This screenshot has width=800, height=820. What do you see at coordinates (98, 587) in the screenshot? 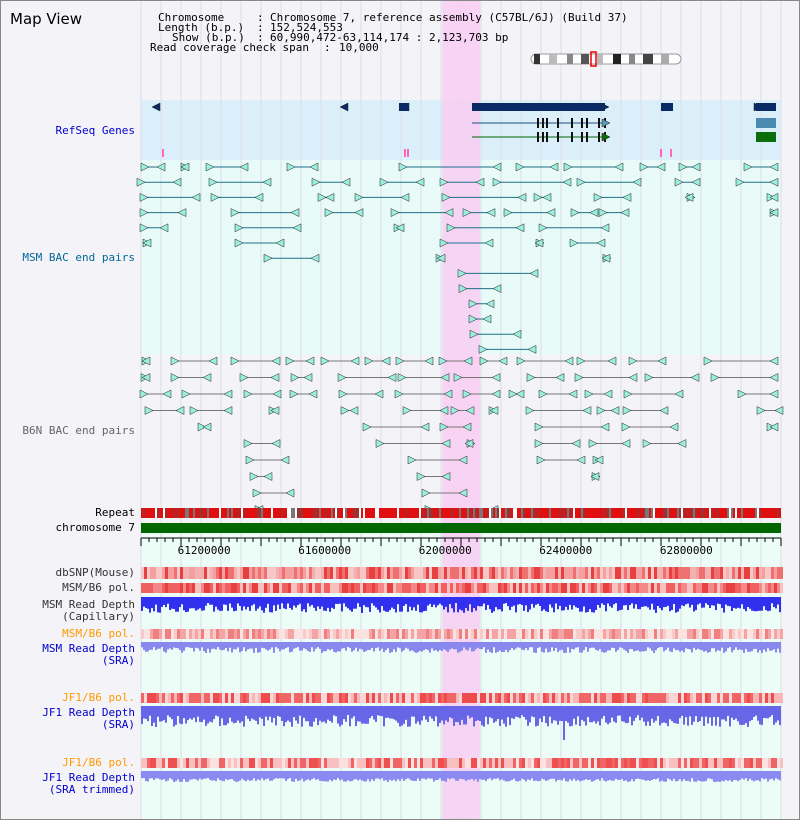
I see `msm-b6-pol-label: MSM/B6 pol.` at bounding box center [98, 587].